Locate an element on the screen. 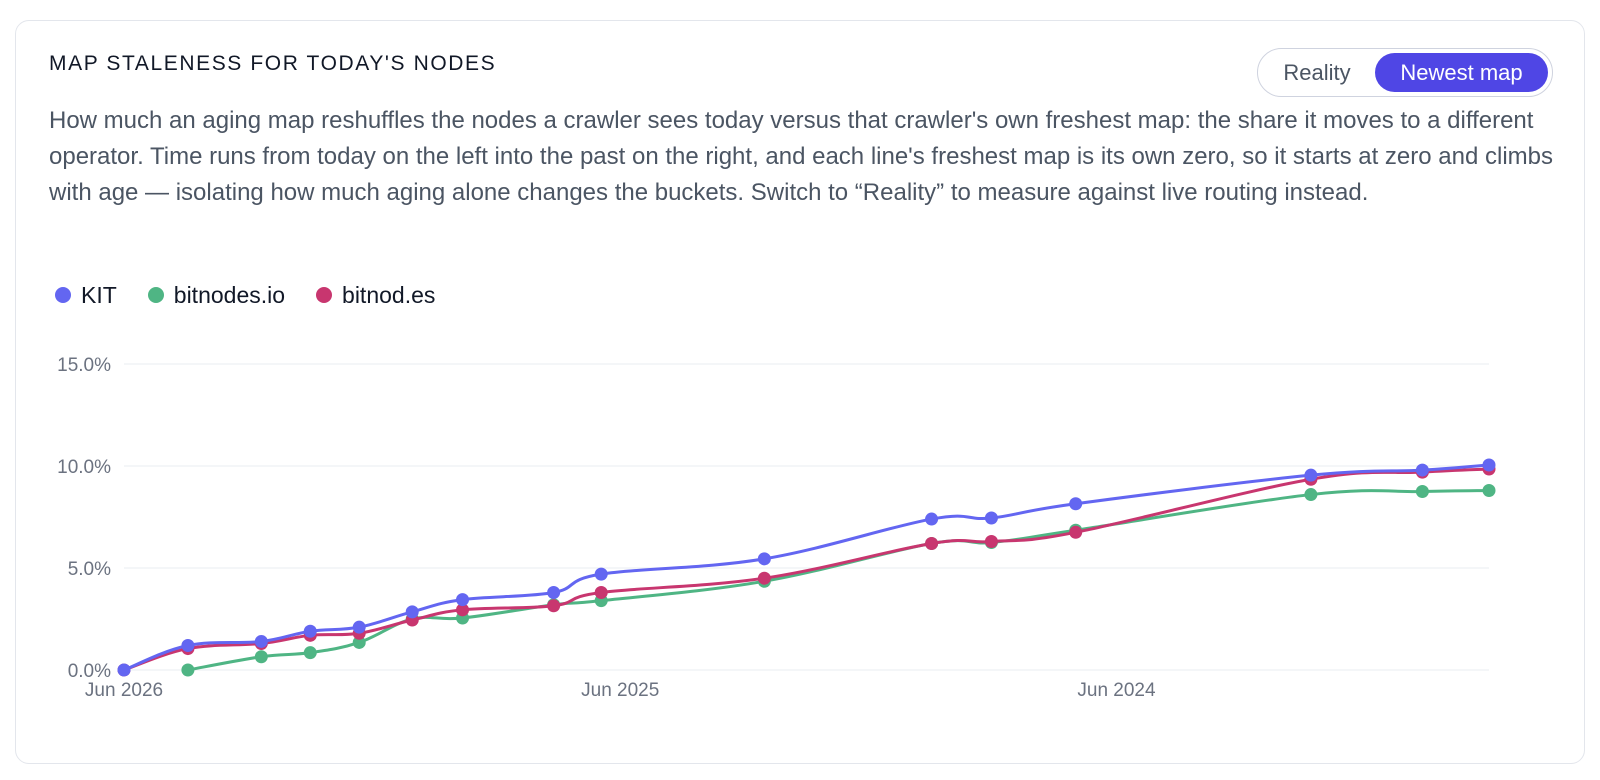  legend-swatch-kit is located at coordinates (63, 295).